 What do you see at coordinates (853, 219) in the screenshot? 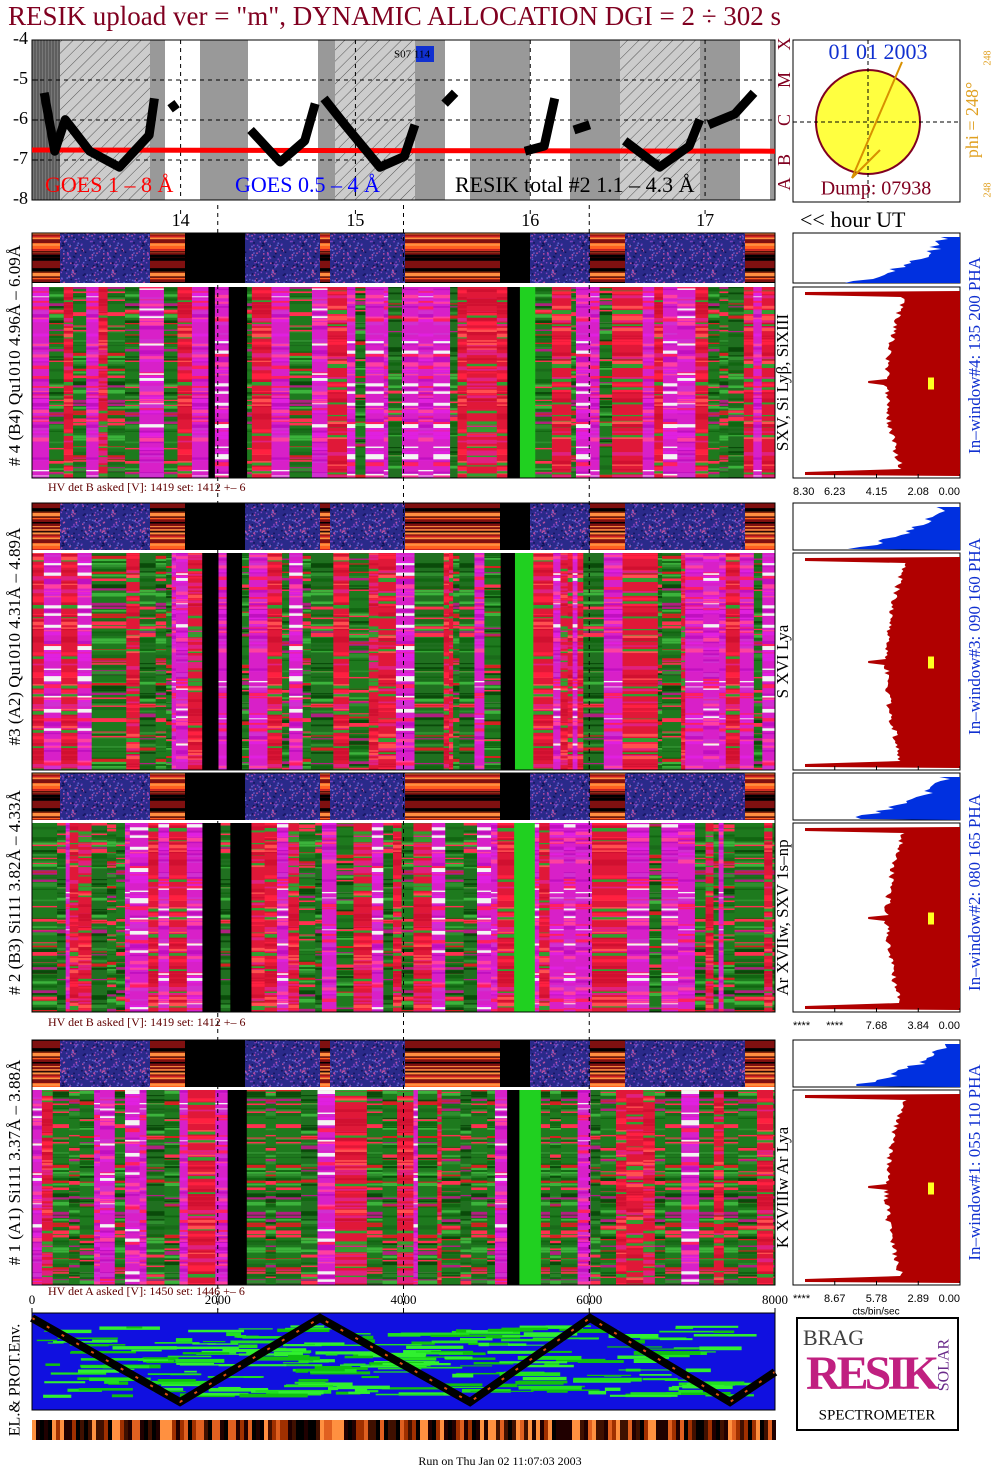
I see `x-axis-label: << hour UT` at bounding box center [853, 219].